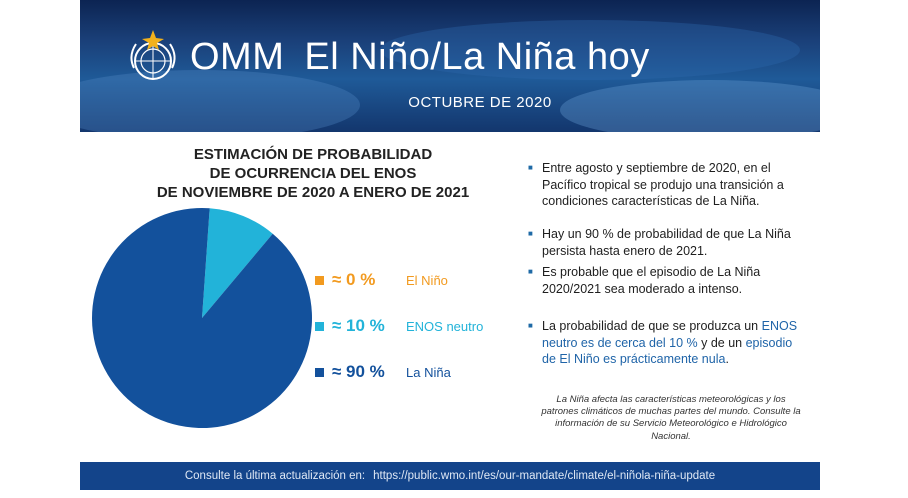 This screenshot has width=908, height=498. I want to click on pie-slice-la-niña, so click(201, 317).